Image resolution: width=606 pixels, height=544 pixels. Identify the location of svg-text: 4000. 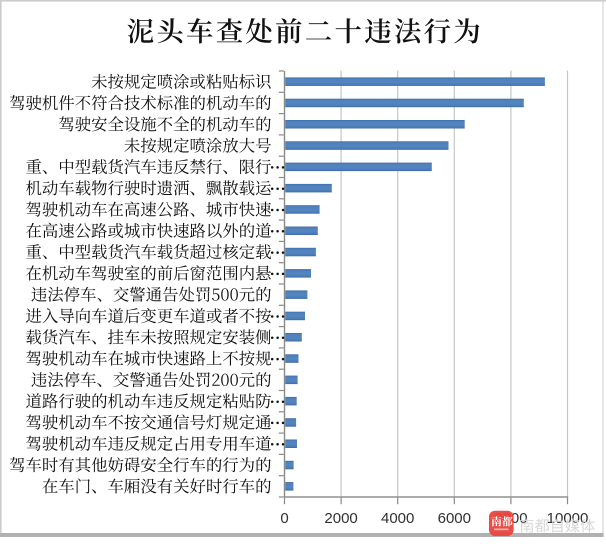
(397, 518).